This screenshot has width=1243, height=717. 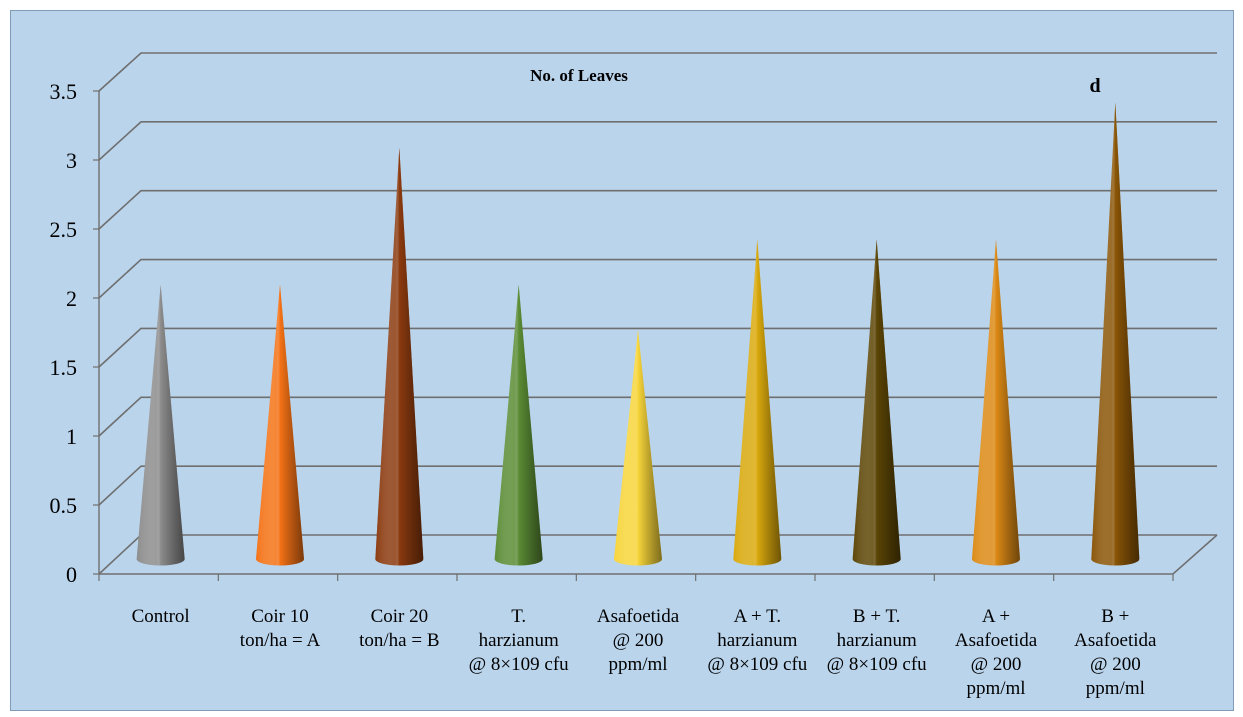 I want to click on y-tick-label: 0.5, so click(x=64, y=505).